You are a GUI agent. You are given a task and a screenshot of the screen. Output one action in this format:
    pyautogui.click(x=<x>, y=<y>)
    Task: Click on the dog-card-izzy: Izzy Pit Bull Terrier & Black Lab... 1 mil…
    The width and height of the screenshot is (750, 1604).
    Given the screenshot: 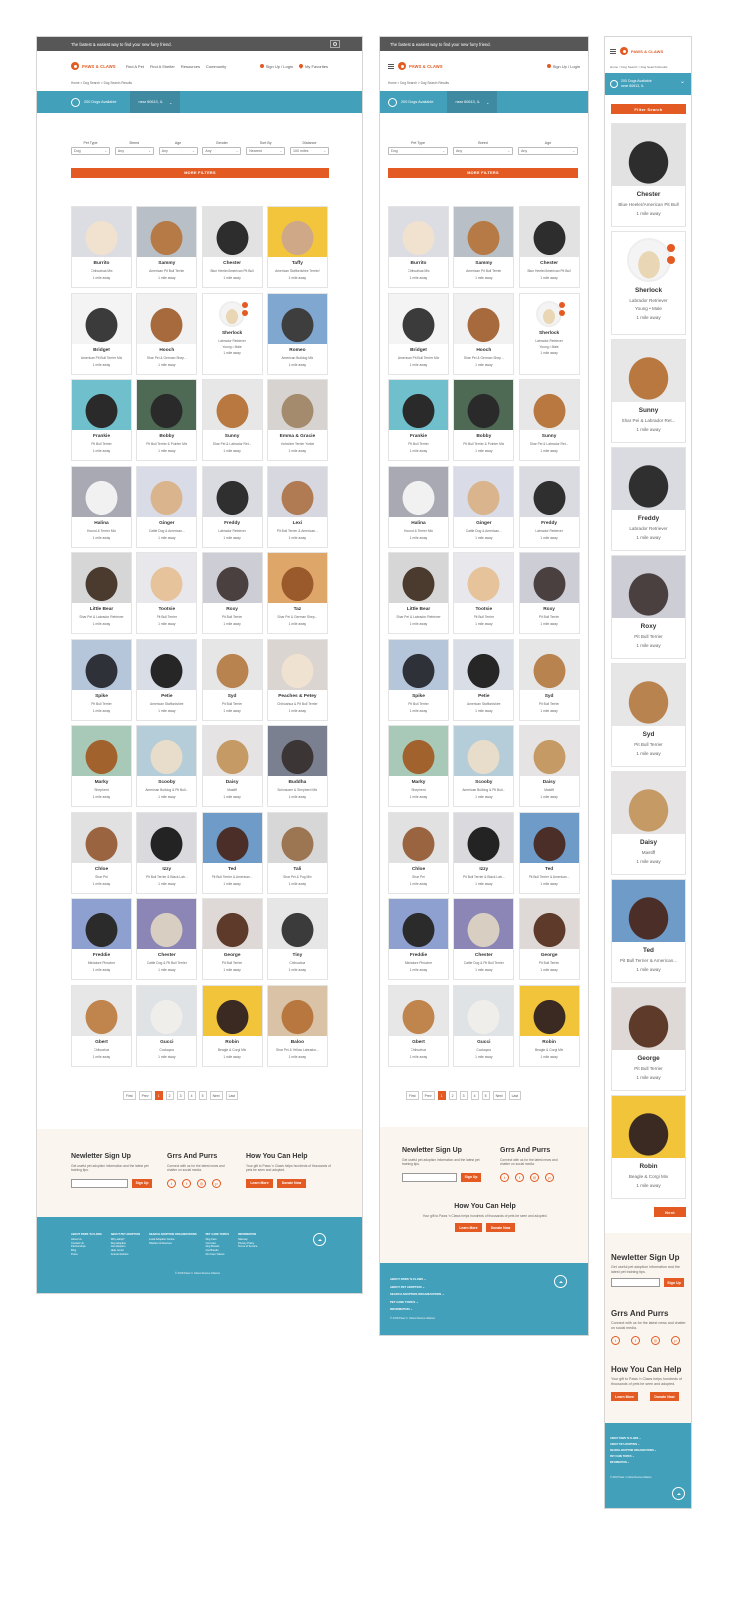 What is the action you would take?
    pyautogui.click(x=167, y=852)
    